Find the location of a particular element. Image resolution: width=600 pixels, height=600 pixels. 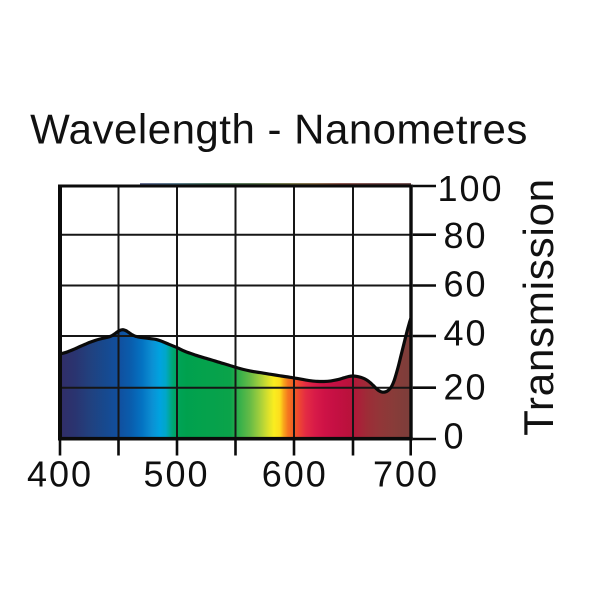

svg-text: 80 is located at coordinates (466, 235).